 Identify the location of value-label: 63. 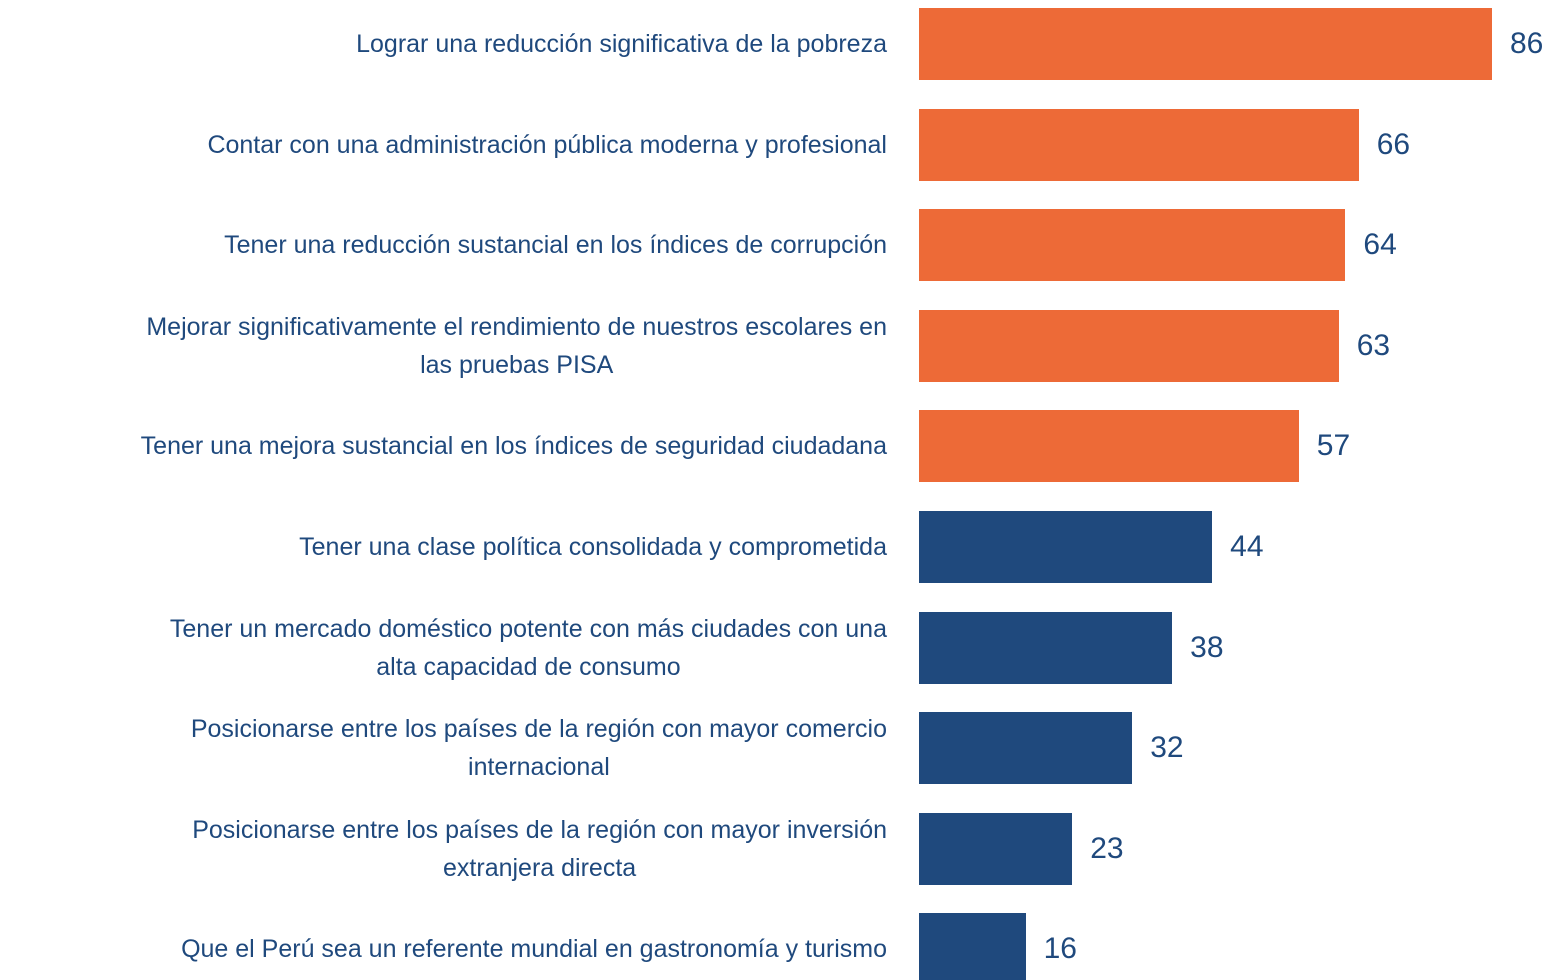
(1373, 345).